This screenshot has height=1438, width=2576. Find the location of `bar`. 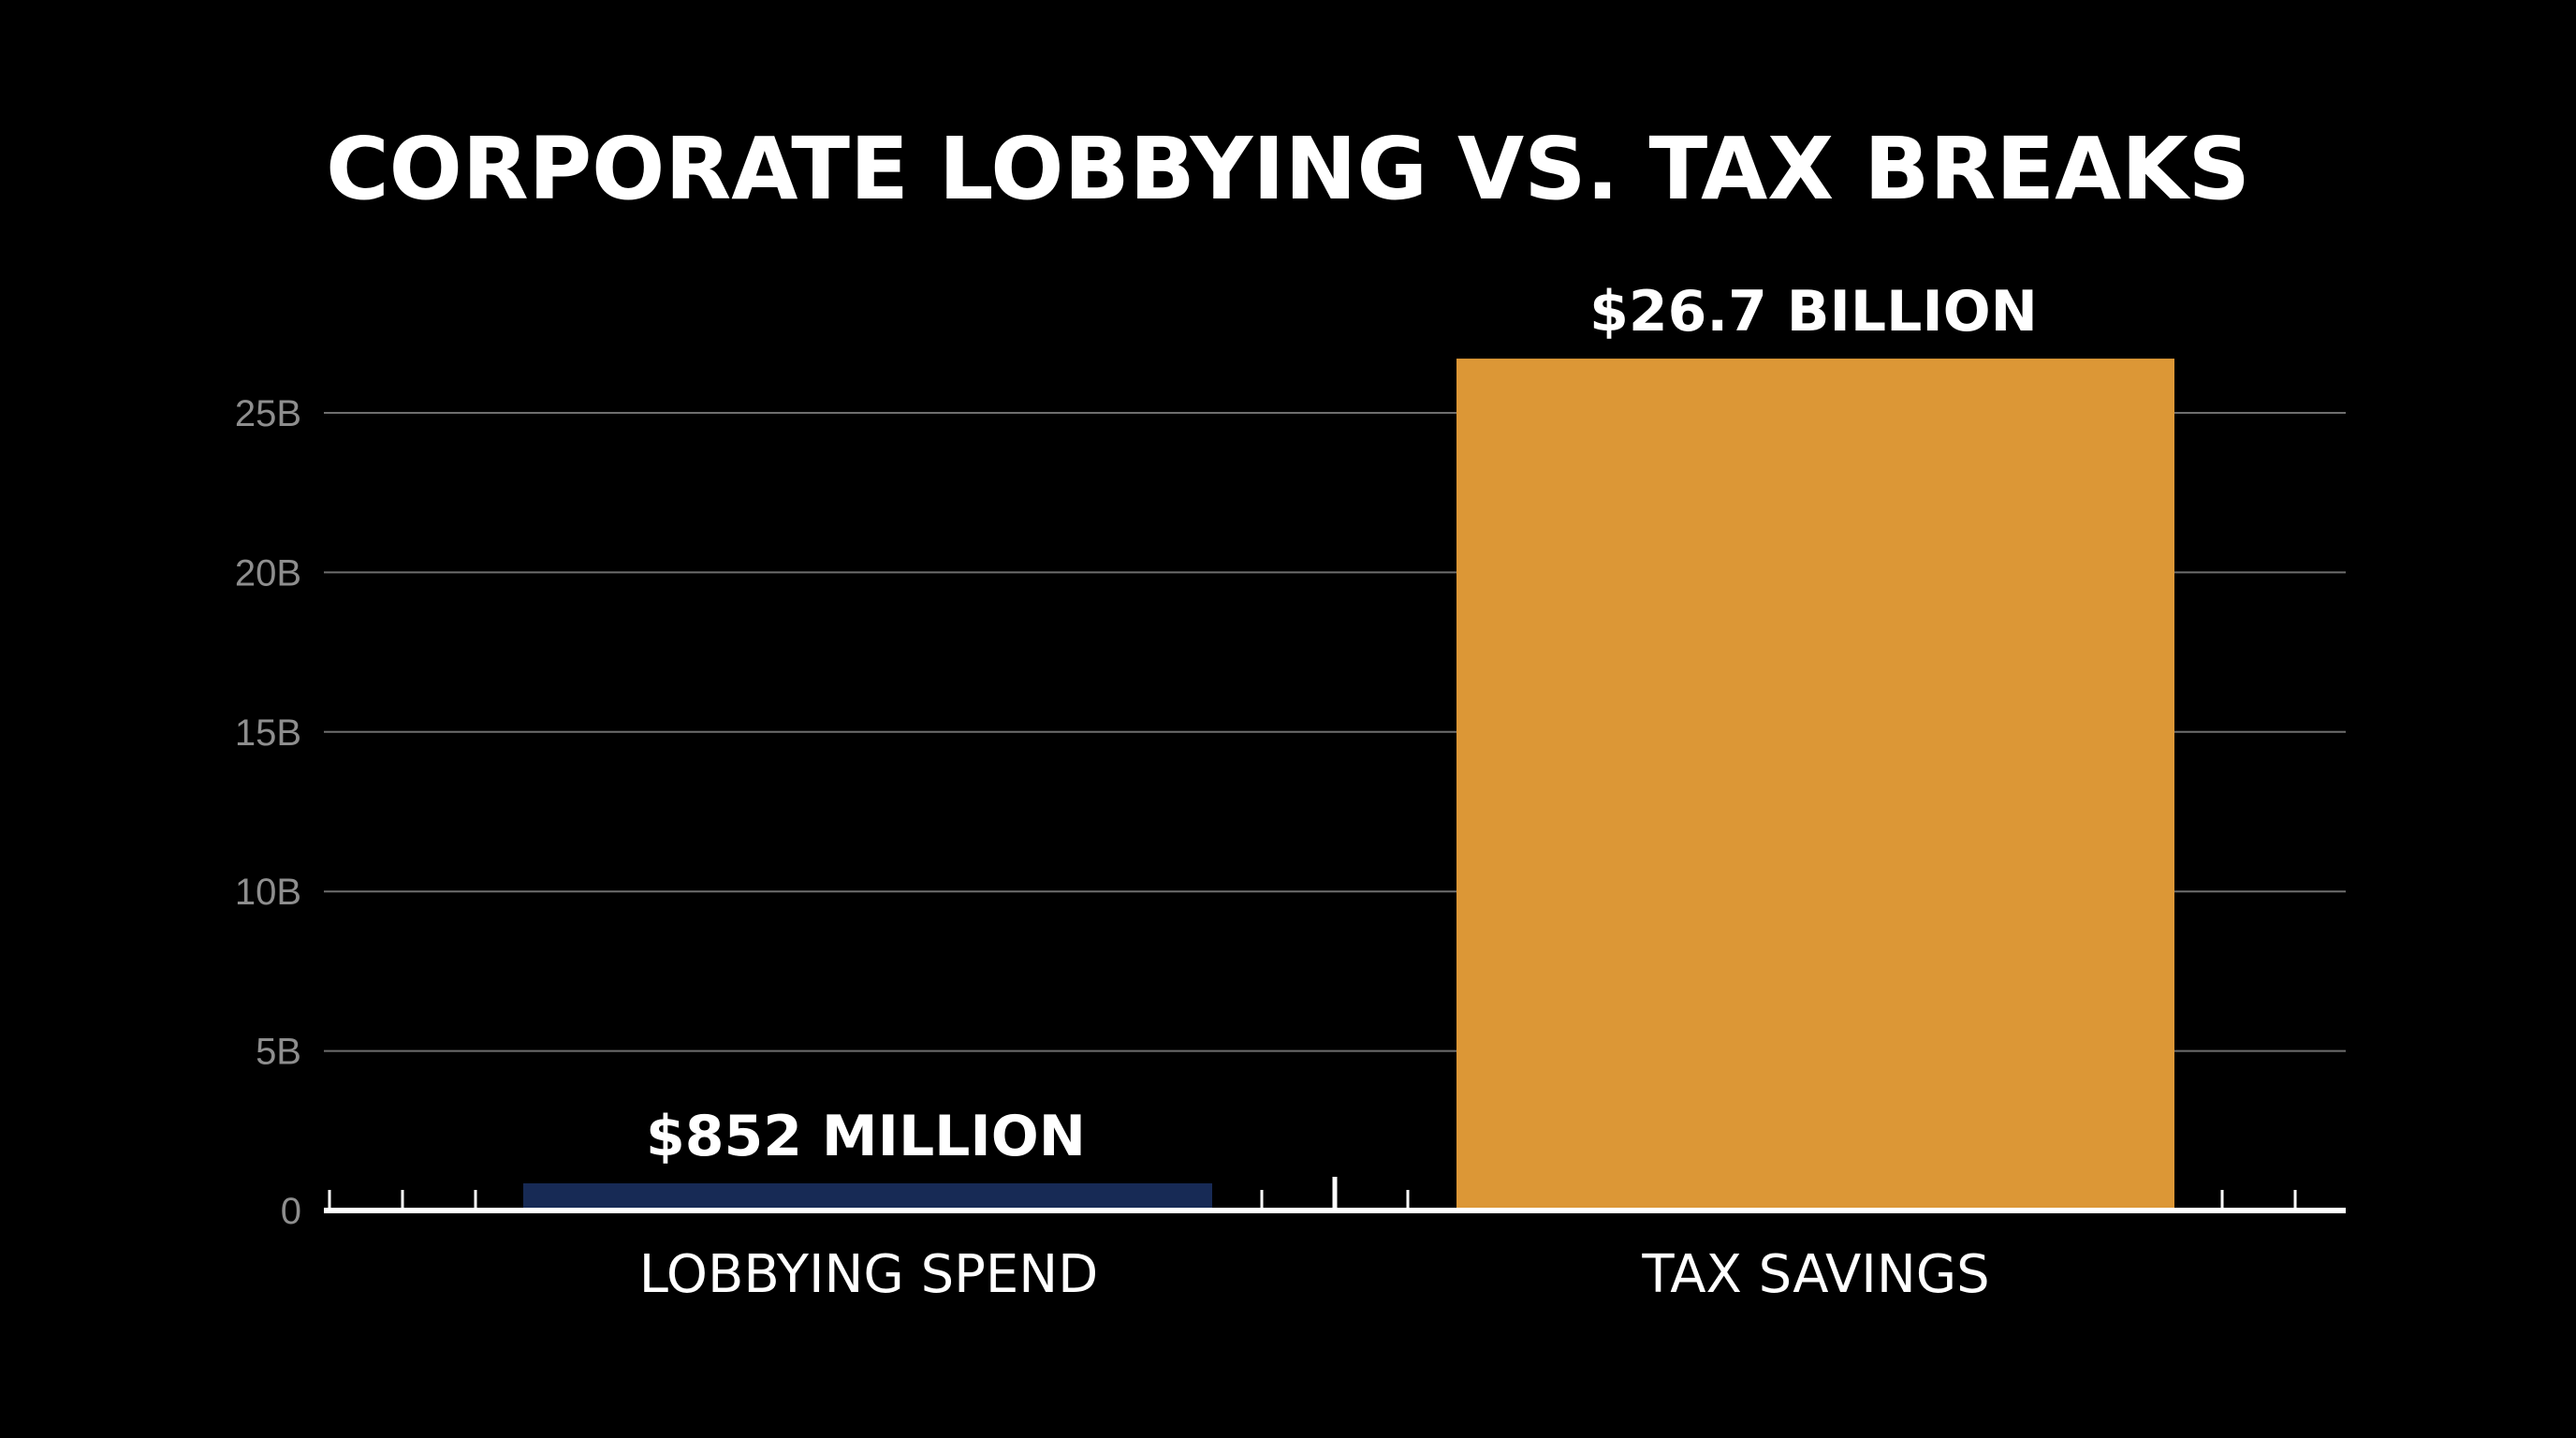

bar is located at coordinates (867, 1196).